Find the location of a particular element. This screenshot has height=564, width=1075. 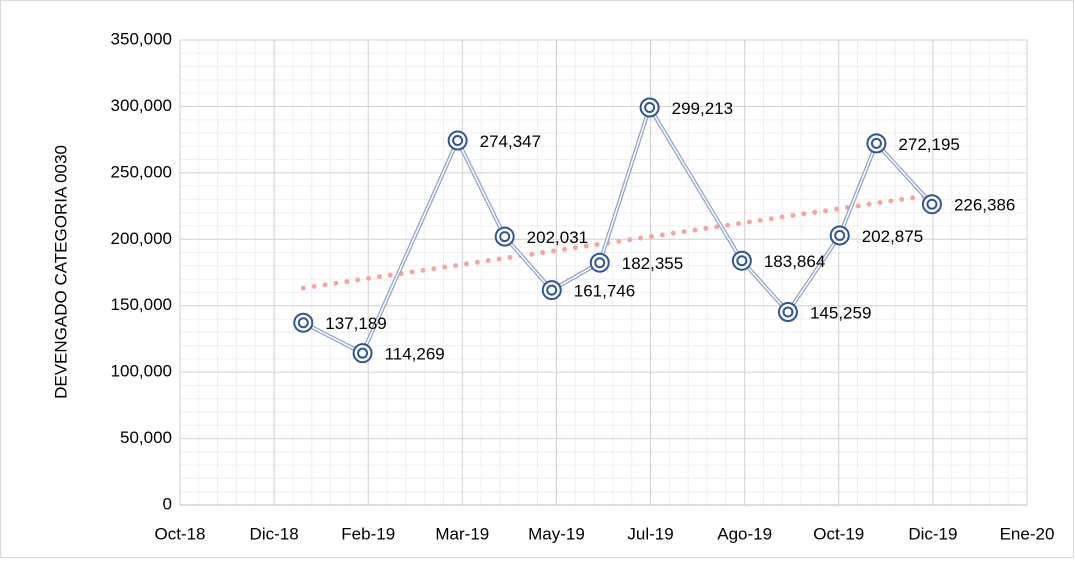

x-tick-label: Oct-19 is located at coordinates (838, 533).